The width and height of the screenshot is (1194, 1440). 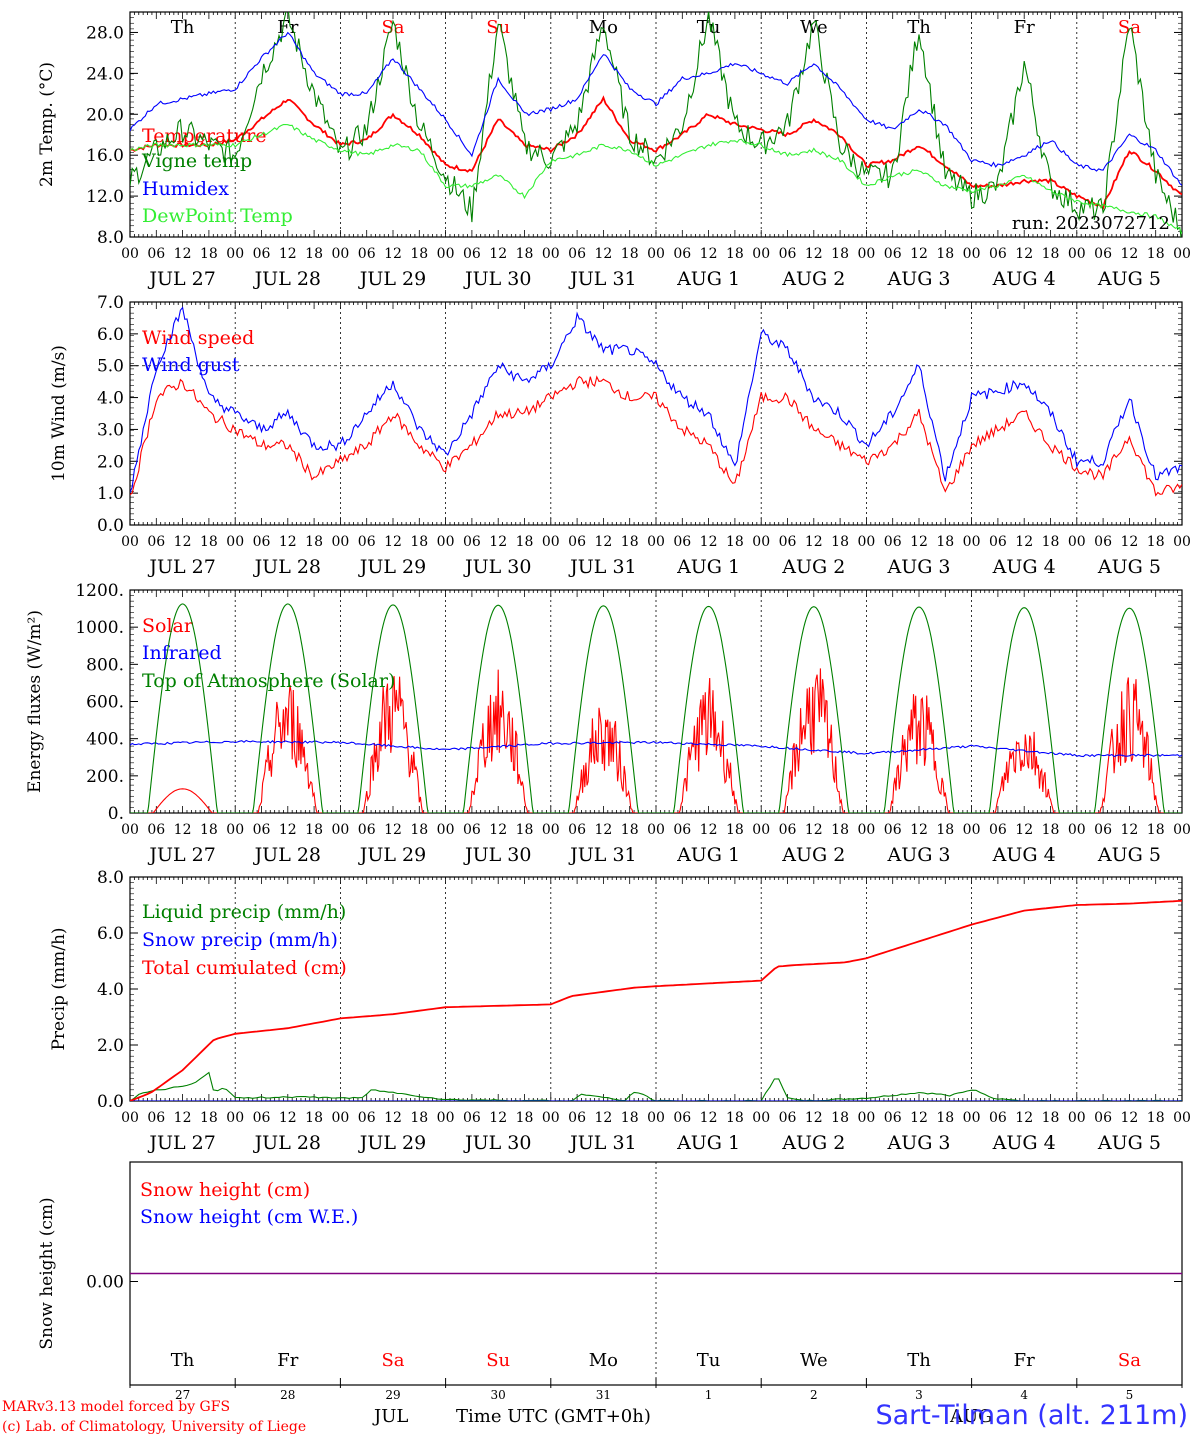 What do you see at coordinates (198, 338) in the screenshot?
I see `legend-wind-speed: Wind speed` at bounding box center [198, 338].